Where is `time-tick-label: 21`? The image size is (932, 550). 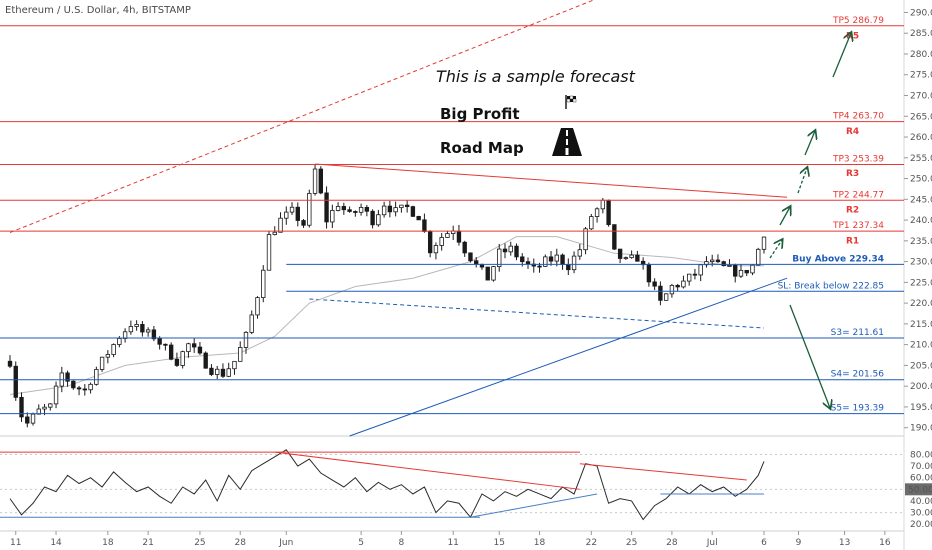 time-tick-label: 21 is located at coordinates (147, 543).